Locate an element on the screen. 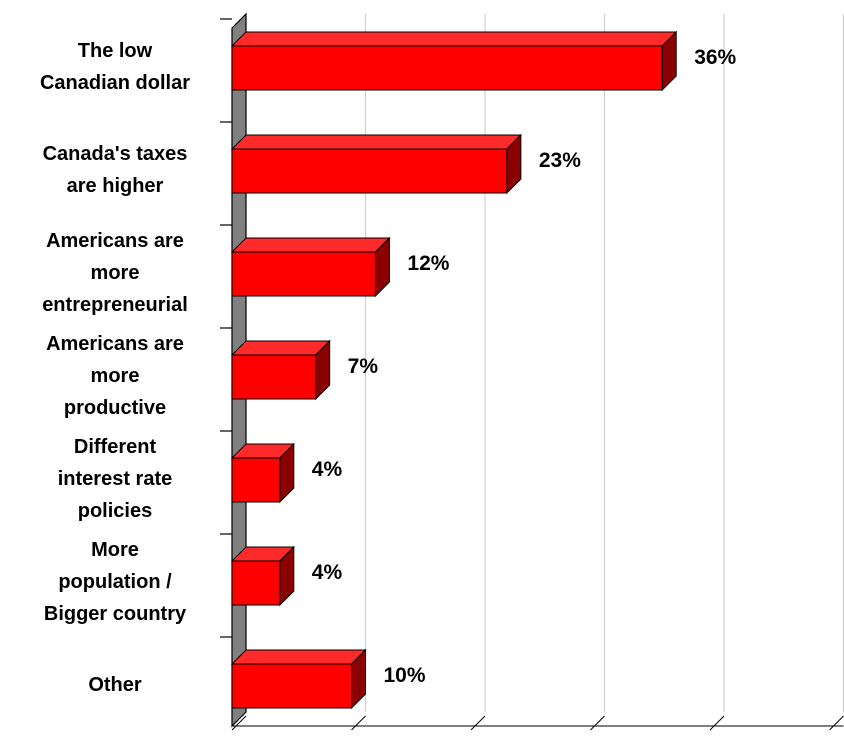 This screenshot has width=844, height=736. data-label: 7% is located at coordinates (363, 366).